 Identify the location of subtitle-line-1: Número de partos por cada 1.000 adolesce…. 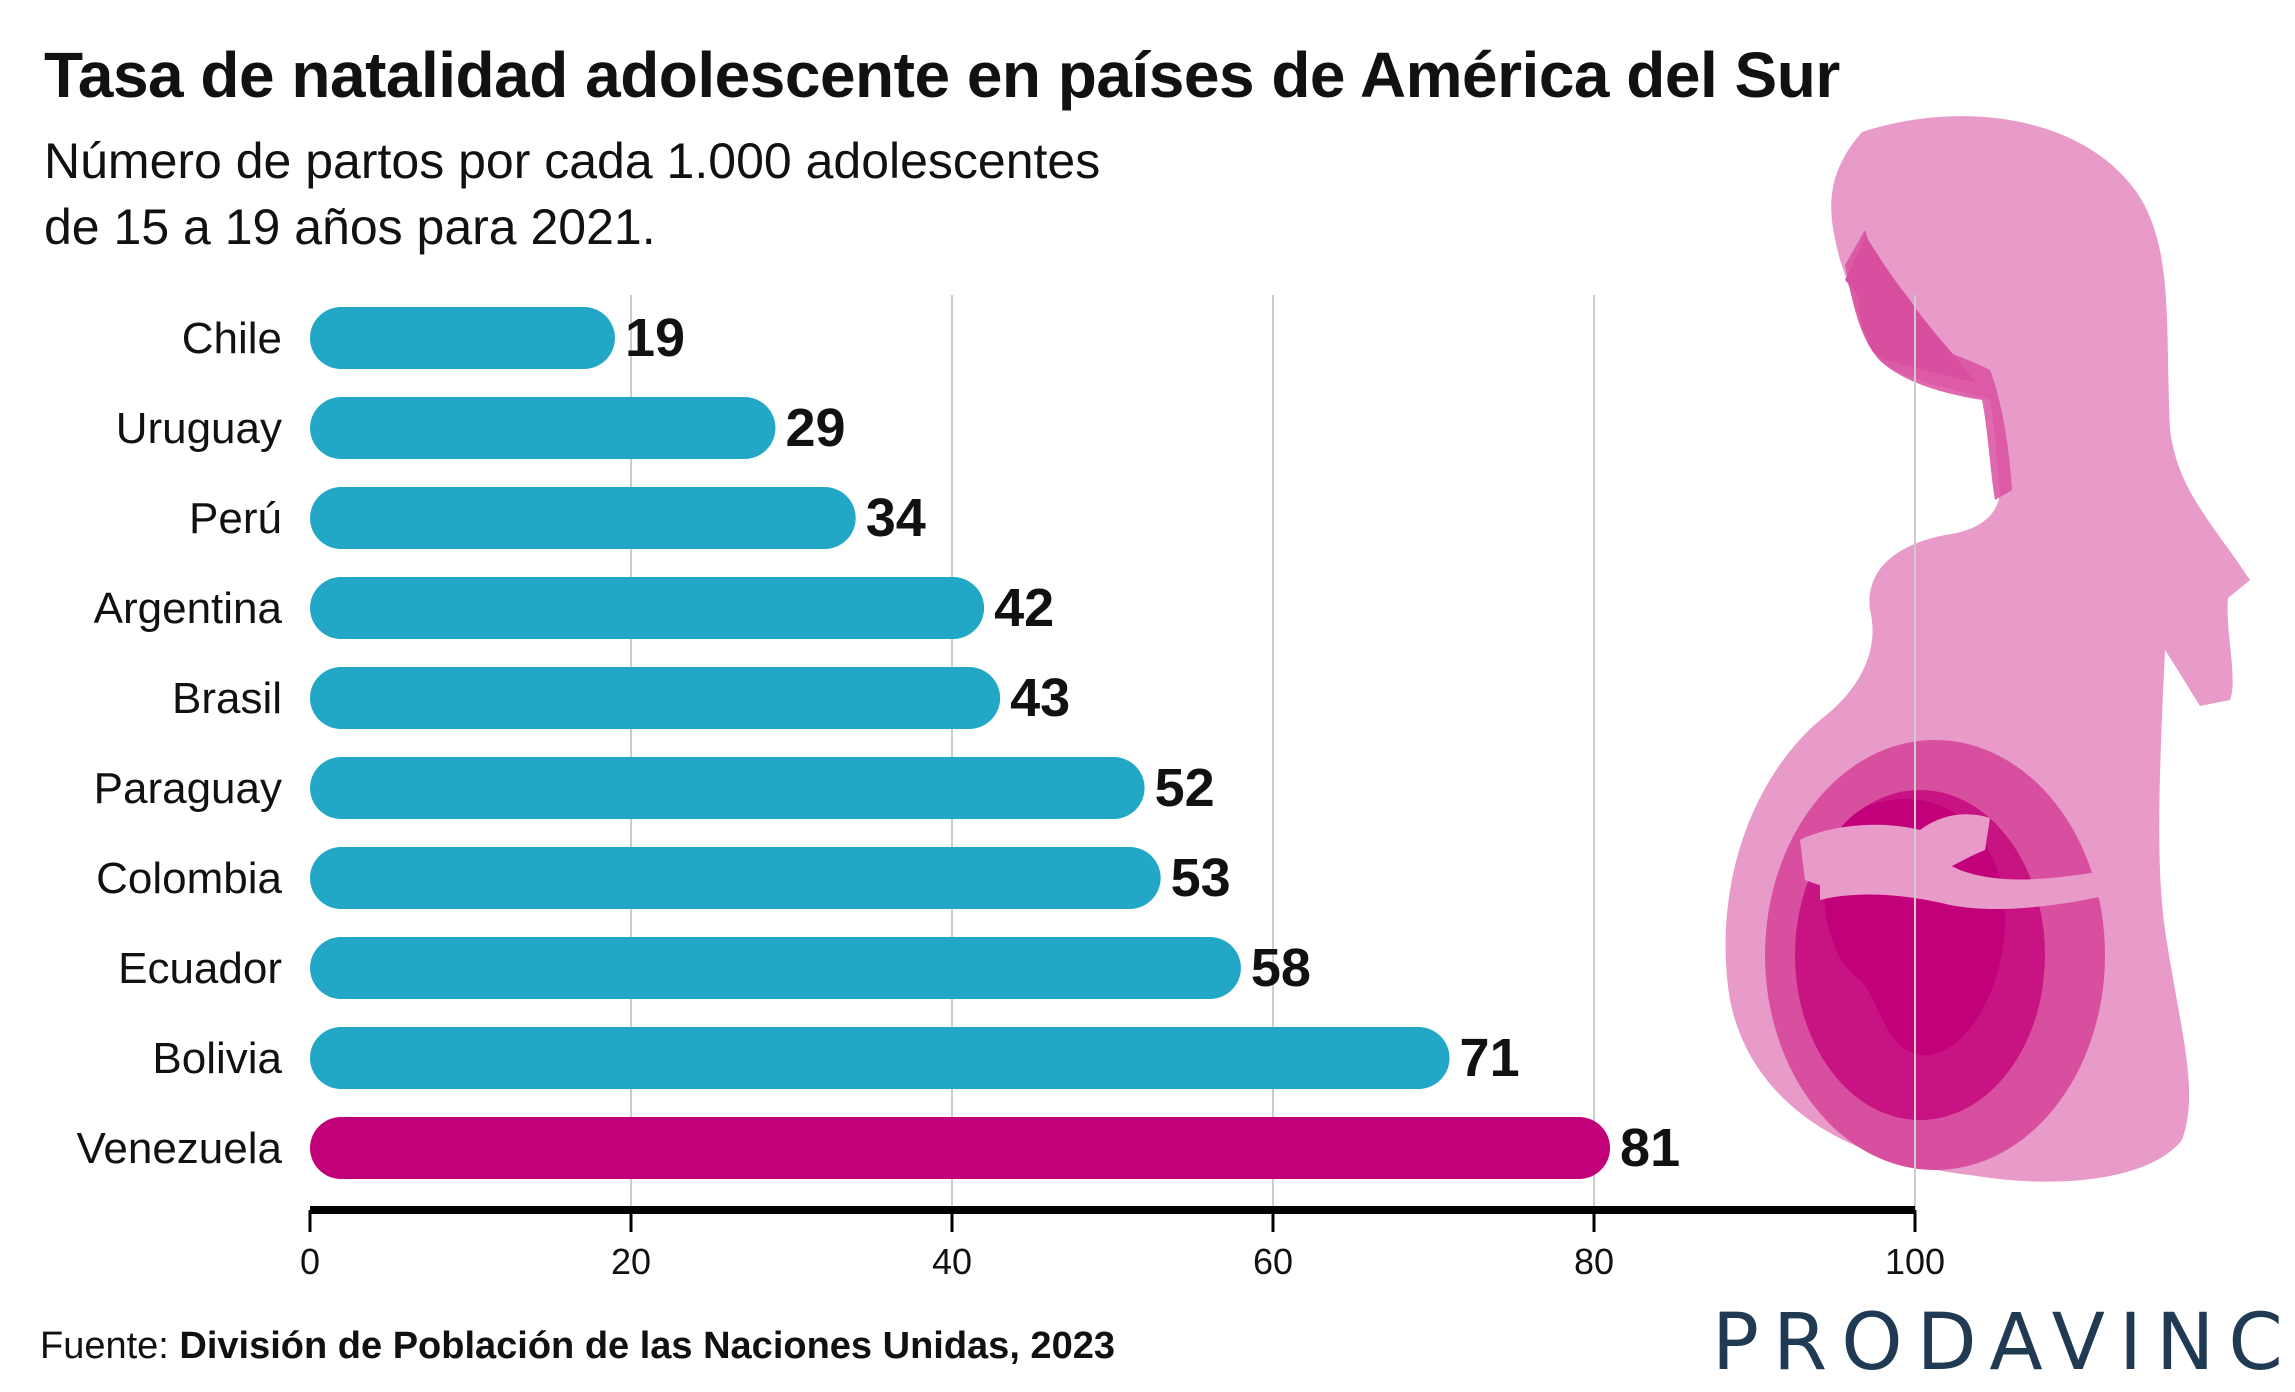
(572, 161).